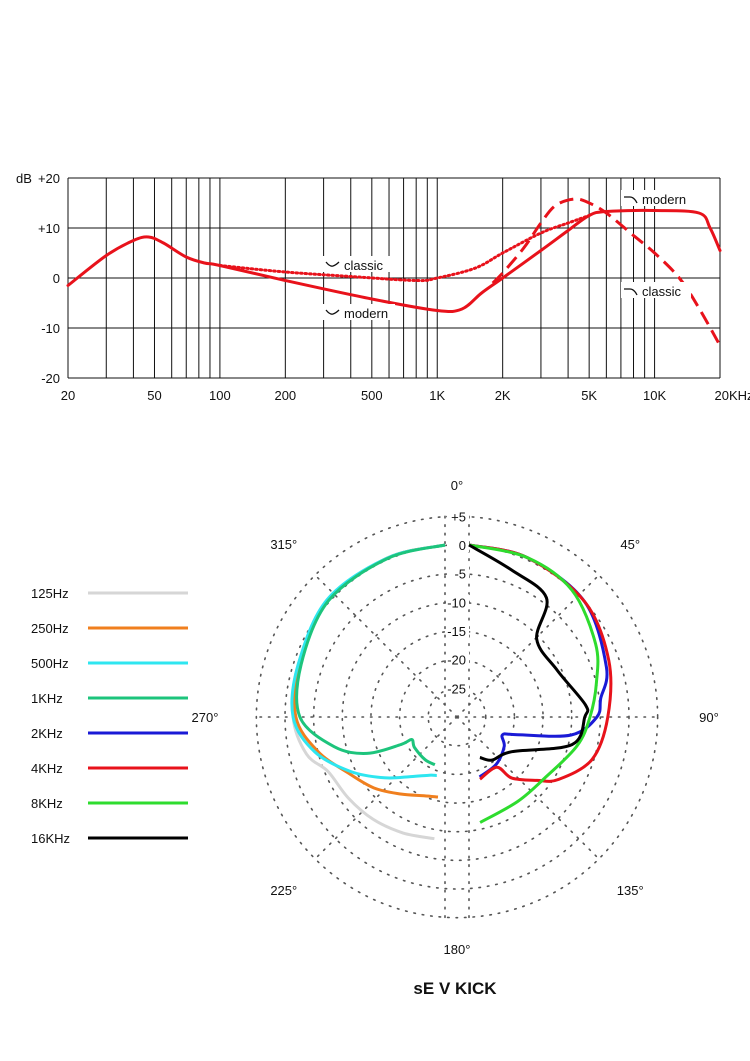 Image resolution: width=750 pixels, height=1061 pixels. What do you see at coordinates (220, 395) in the screenshot?
I see `x-tick-label: 100` at bounding box center [220, 395].